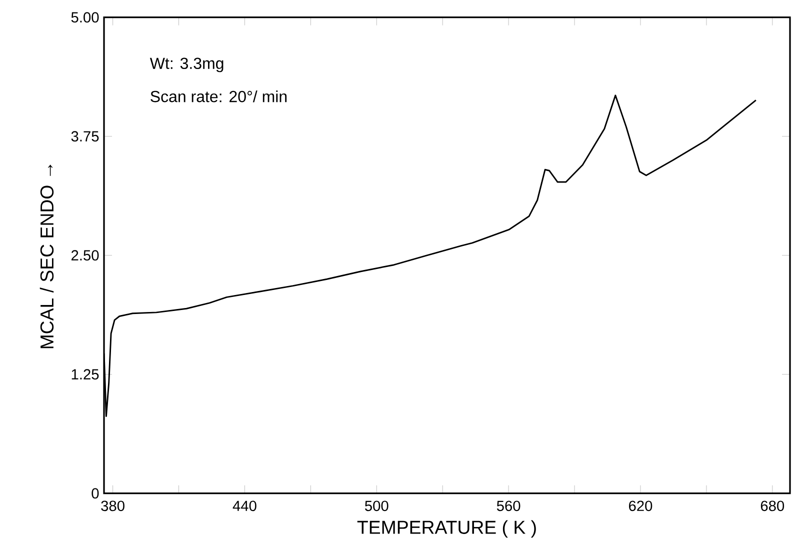  I want to click on x-tick-label: 680, so click(772, 506).